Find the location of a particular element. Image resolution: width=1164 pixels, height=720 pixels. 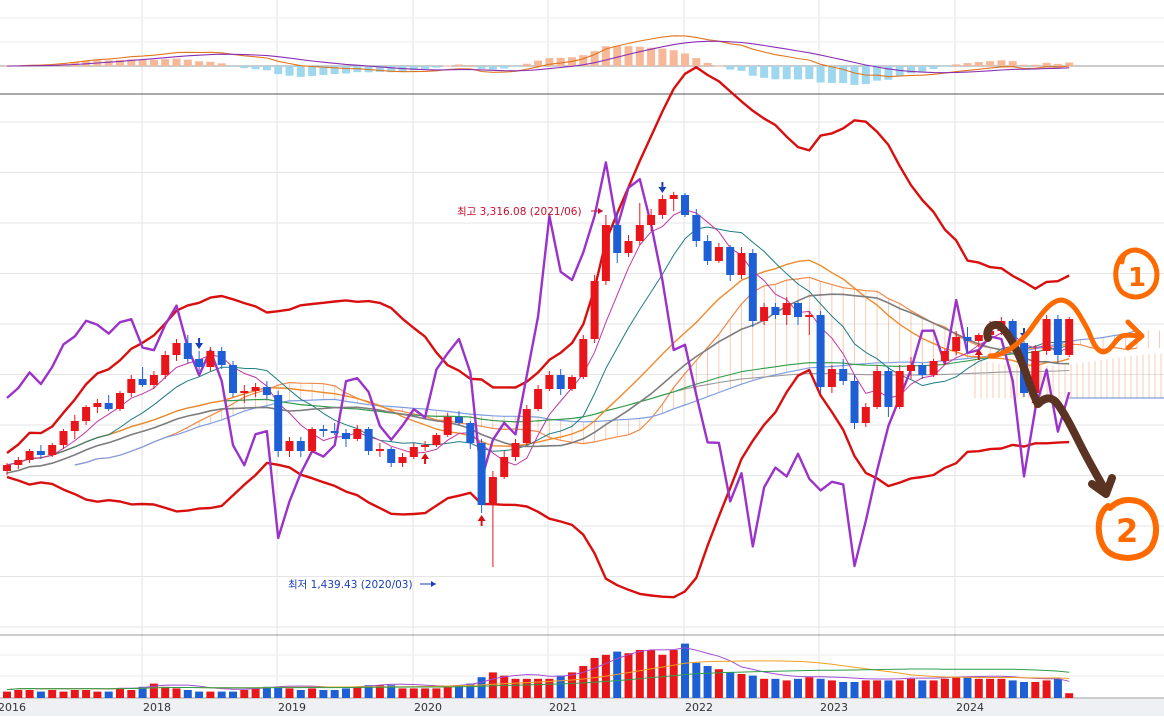

buy-signal-icon is located at coordinates (425, 458).